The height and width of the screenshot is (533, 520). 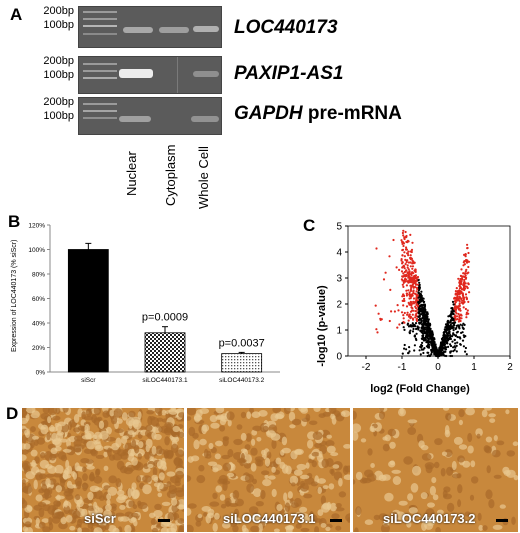 What do you see at coordinates (58, 102) in the screenshot?
I see `size-label-200bp: 200bp` at bounding box center [58, 102].